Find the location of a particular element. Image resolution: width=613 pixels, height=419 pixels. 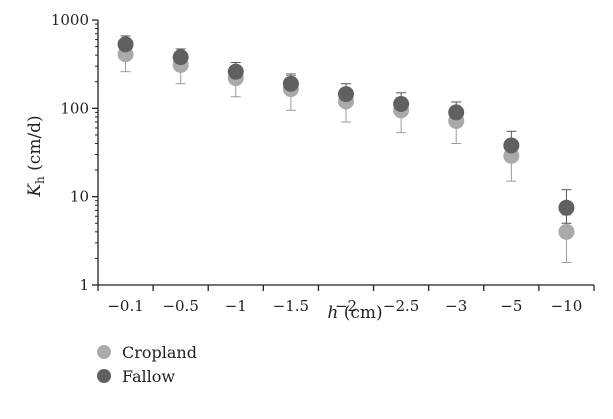

x-tick-label: −3 is located at coordinates (456, 306).